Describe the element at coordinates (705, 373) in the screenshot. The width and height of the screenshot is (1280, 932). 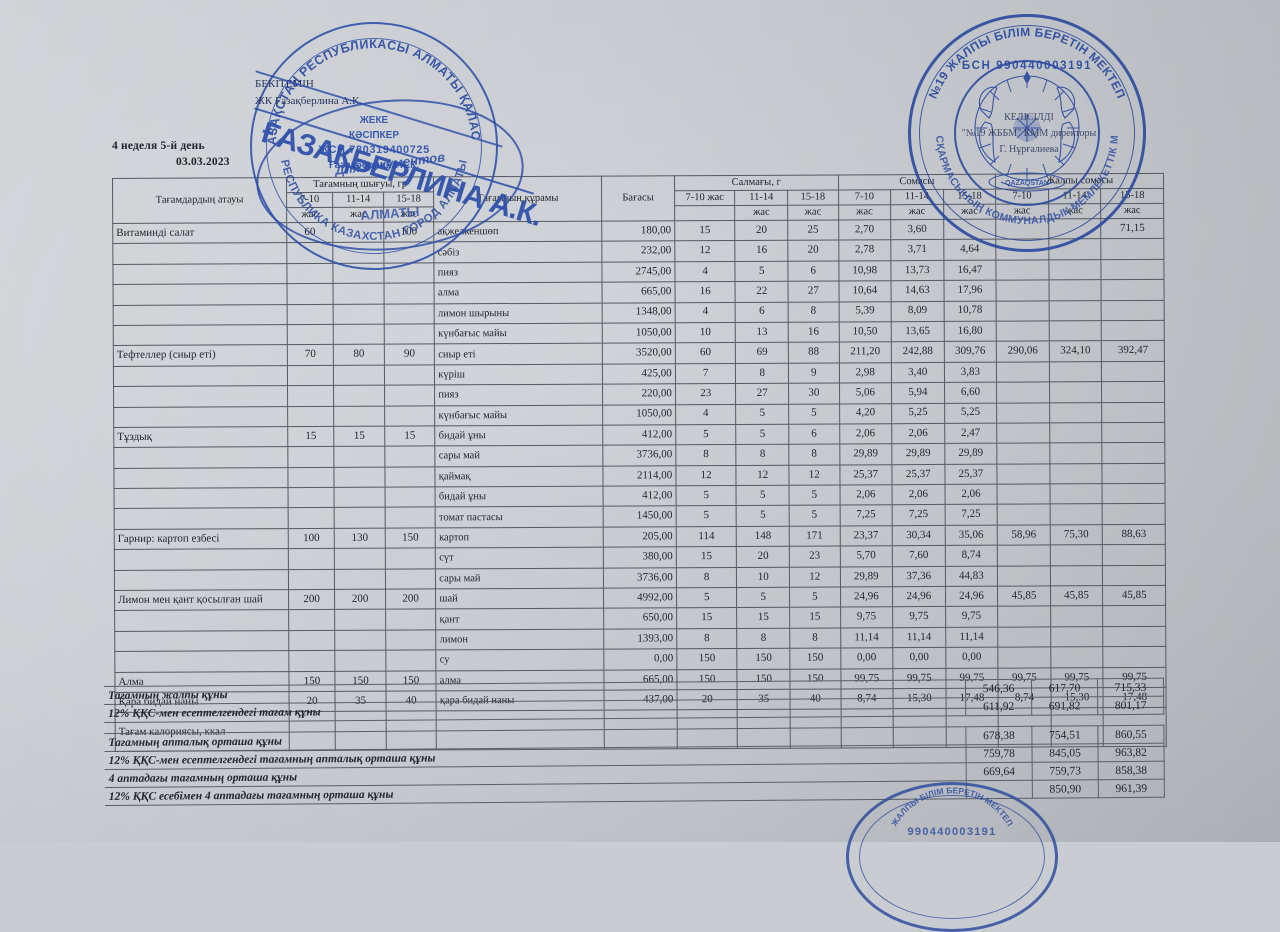
I see `cell-weight-0: 7` at that location.